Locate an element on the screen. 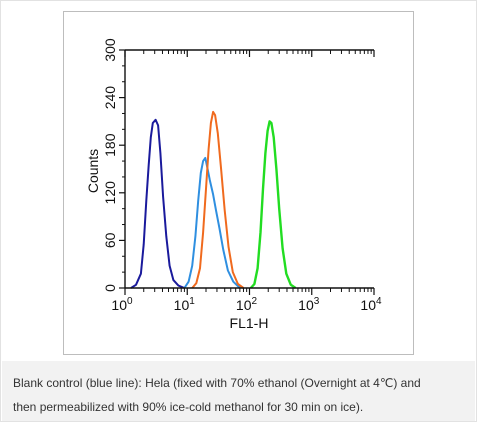 The width and height of the screenshot is (477, 422). x-tick-label: 10² is located at coordinates (247, 304).